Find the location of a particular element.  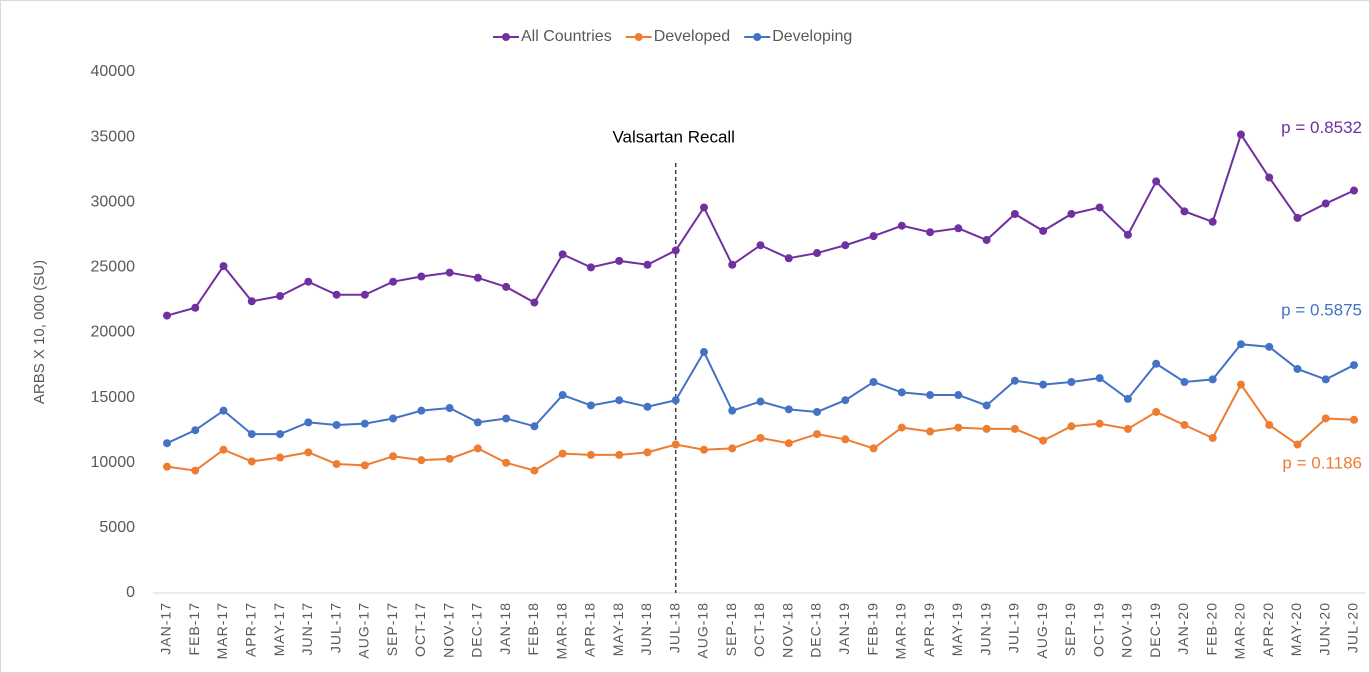

x-tick-label: MAR-18 is located at coordinates (561, 630).